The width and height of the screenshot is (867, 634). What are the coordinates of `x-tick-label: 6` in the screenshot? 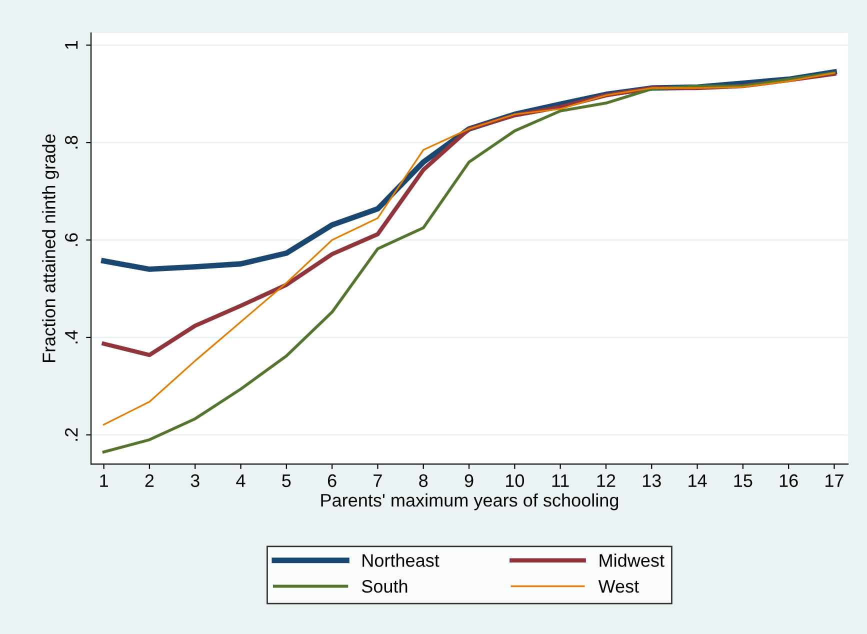 It's located at (332, 481).